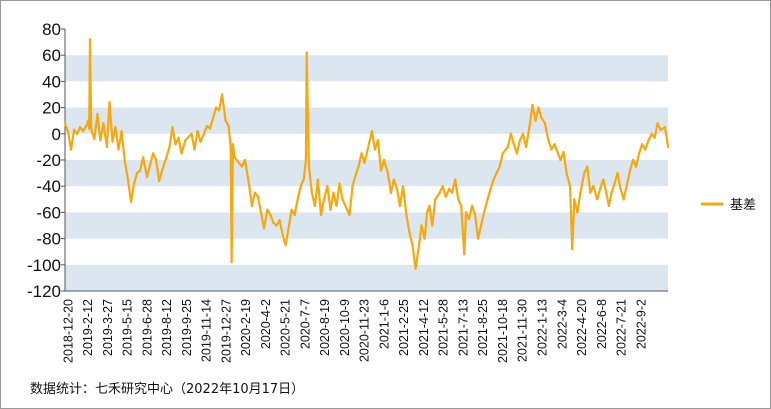 The image size is (771, 409). Describe the element at coordinates (728, 205) in the screenshot. I see `legend: 基差` at that location.